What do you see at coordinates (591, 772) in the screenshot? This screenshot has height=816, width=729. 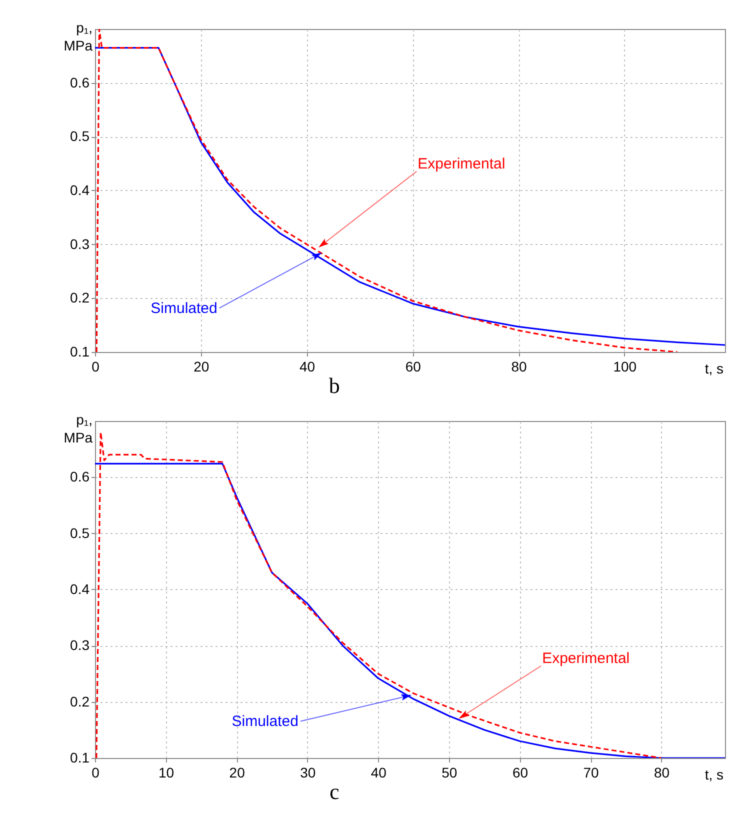 I see `x-tick-label: 70` at bounding box center [591, 772].